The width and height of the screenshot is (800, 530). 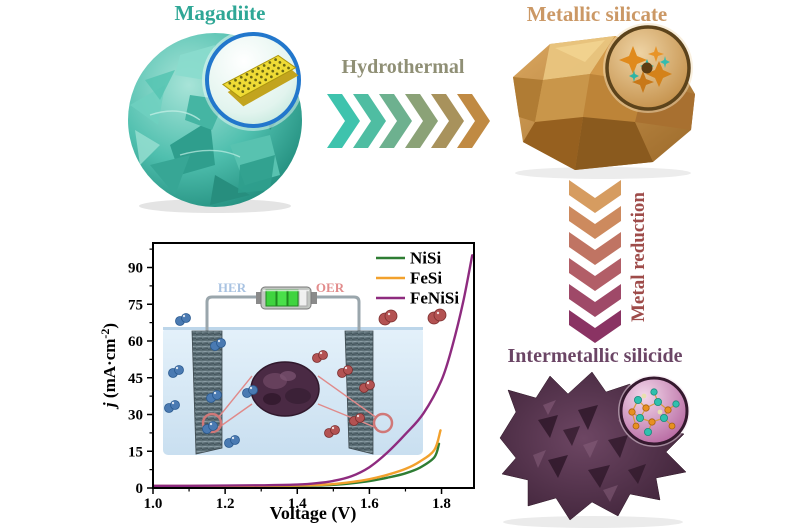 I want to click on metal-reduction-arrow, so click(x=595, y=261).